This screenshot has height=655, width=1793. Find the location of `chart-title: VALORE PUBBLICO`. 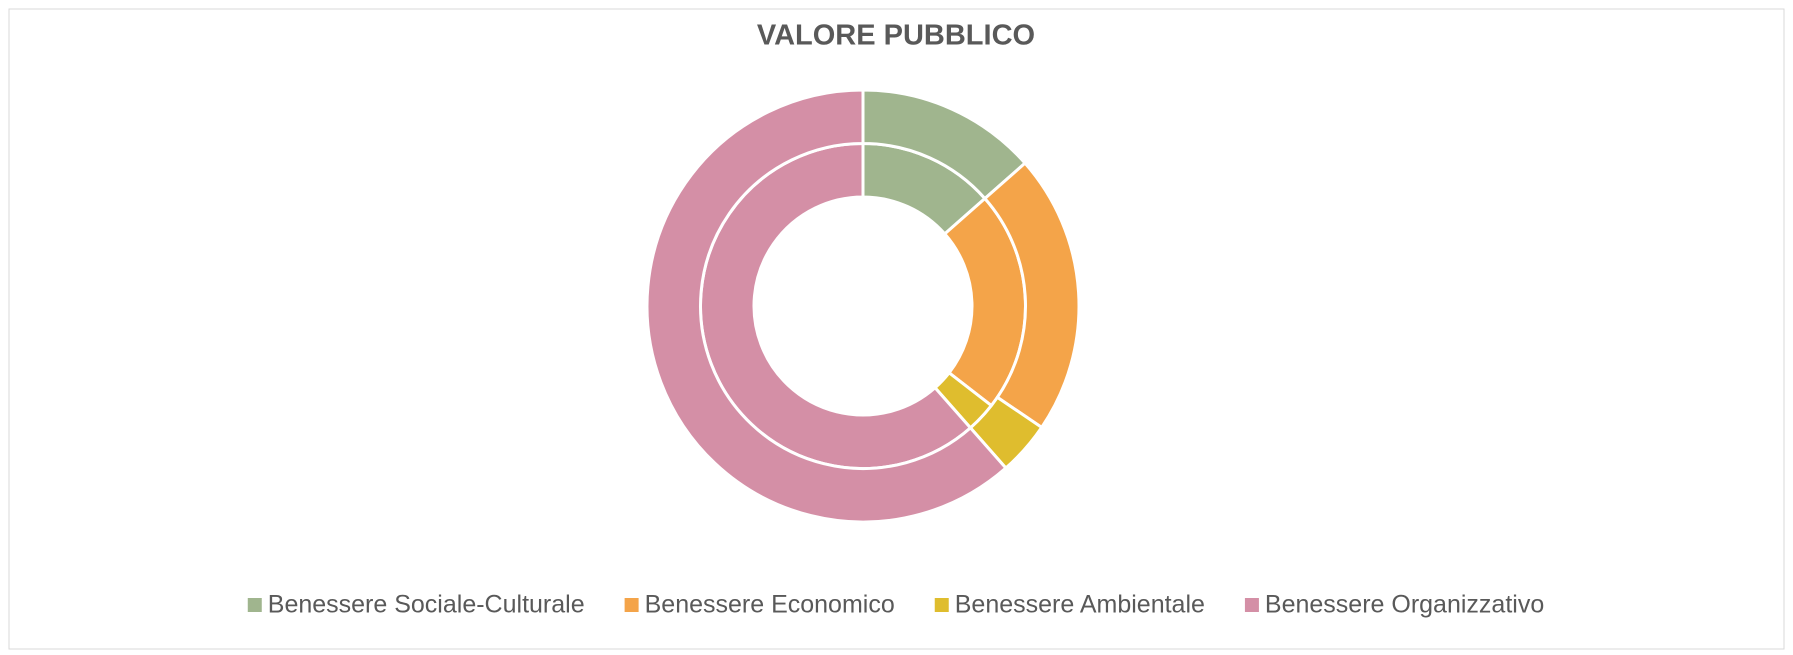

chart-title: VALORE PUBBLICO is located at coordinates (896, 36).